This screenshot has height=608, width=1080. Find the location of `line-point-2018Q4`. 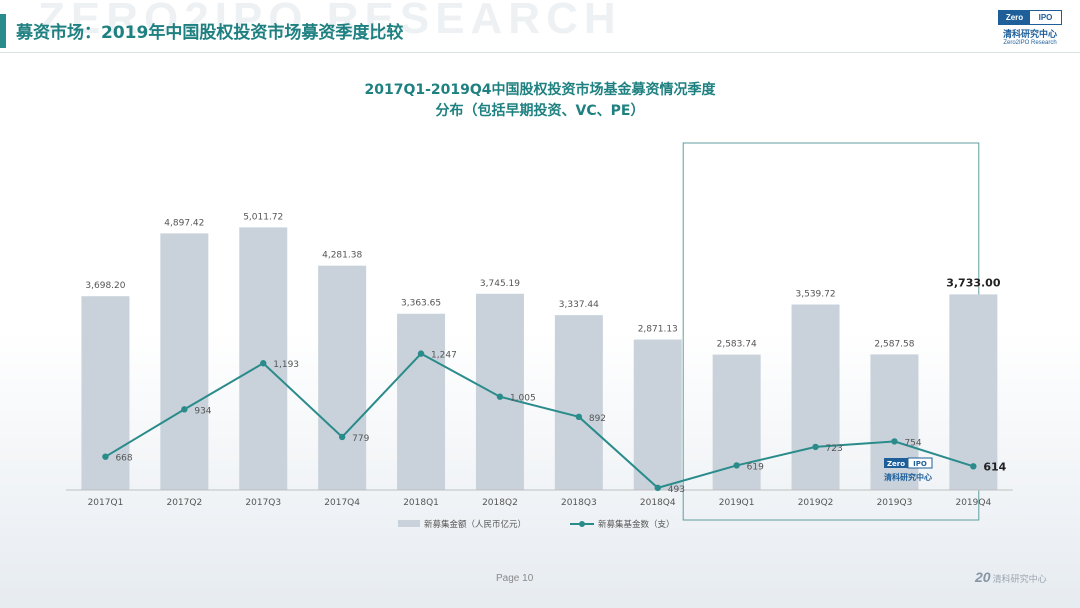

line-point-2018Q4 is located at coordinates (657, 488).